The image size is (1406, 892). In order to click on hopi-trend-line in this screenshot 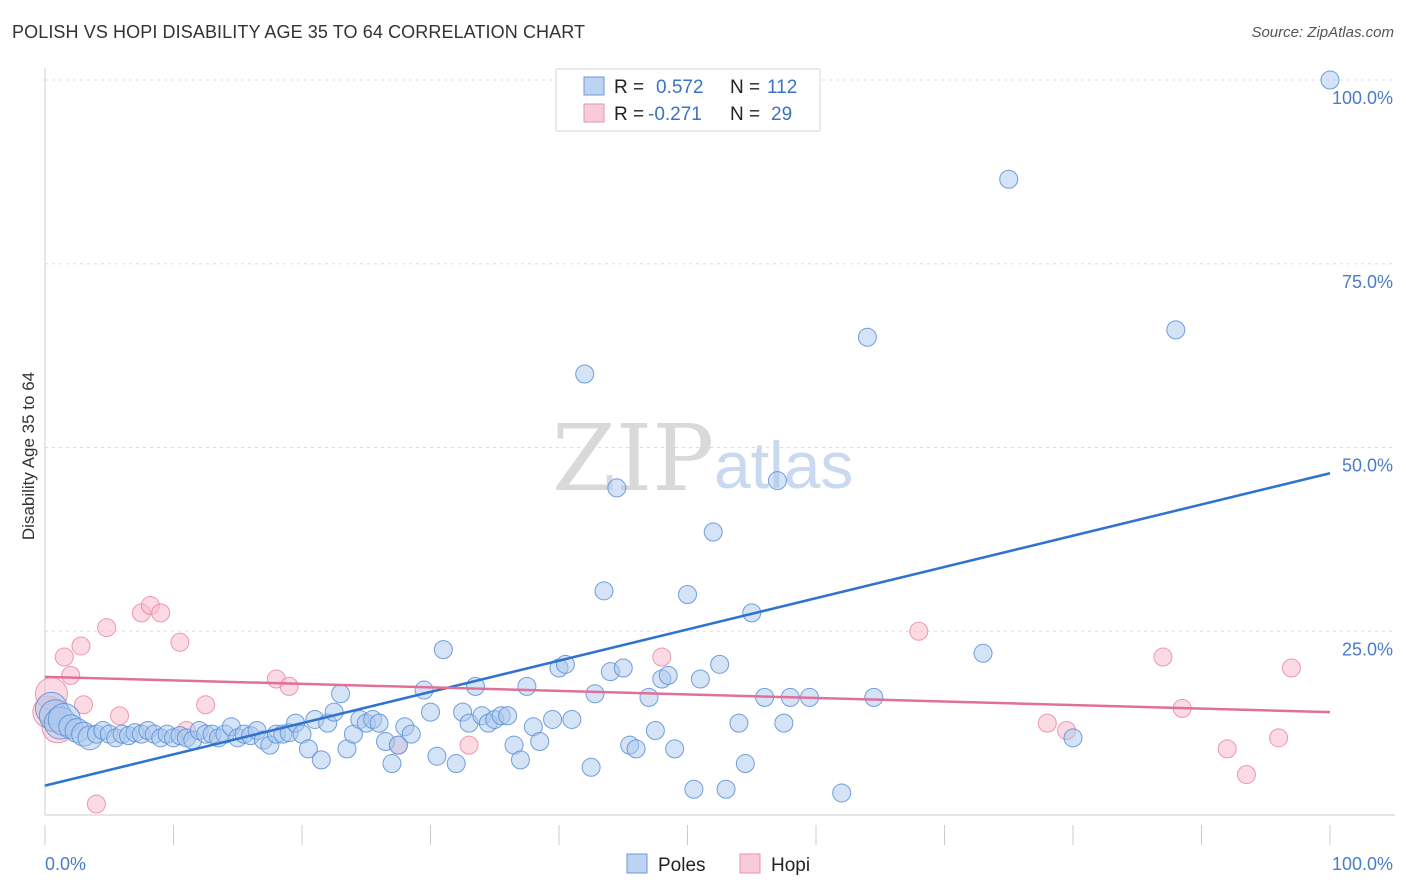, I will do `click(687, 694)`.